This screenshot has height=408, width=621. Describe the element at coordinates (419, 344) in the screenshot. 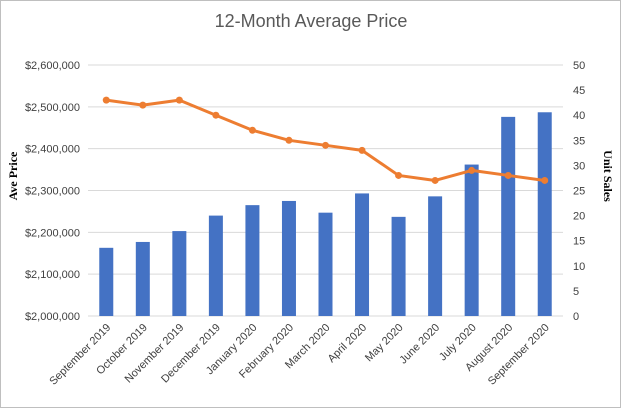

I see `x-tick-label: June 2020` at that location.